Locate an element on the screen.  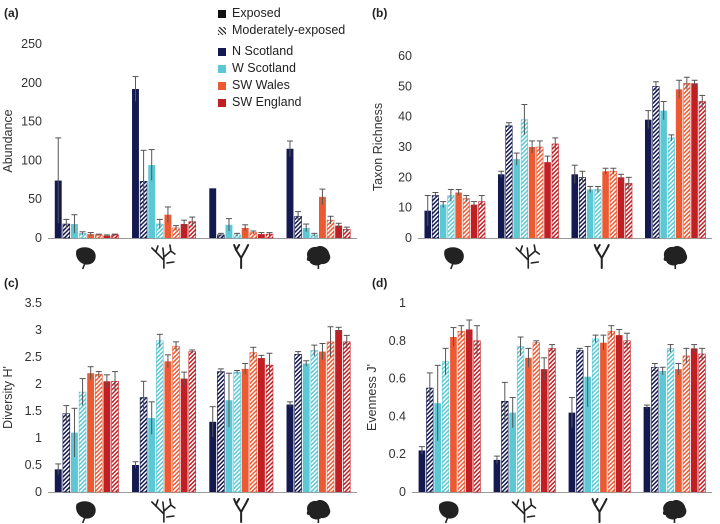
panel-label-a: (a) is located at coordinates (11, 13).